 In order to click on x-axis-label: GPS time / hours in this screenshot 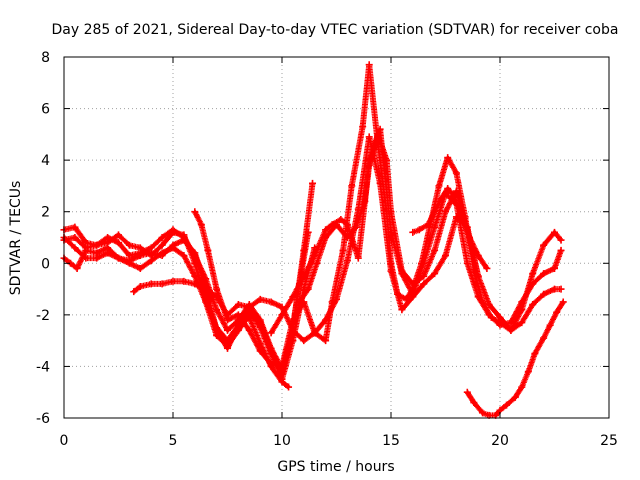, I will do `click(335, 467)`.